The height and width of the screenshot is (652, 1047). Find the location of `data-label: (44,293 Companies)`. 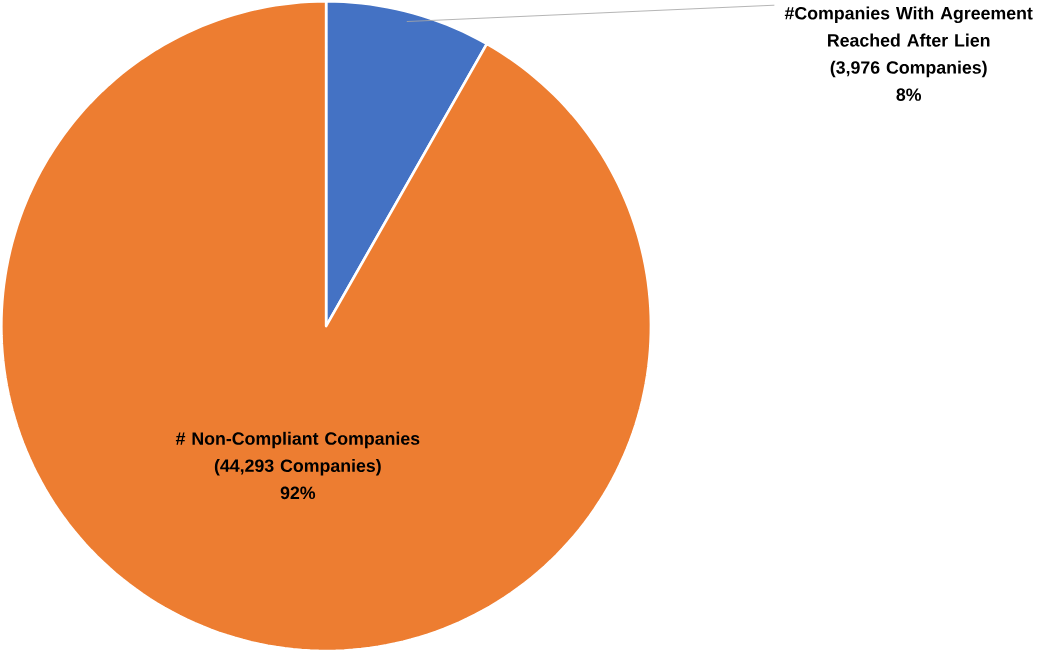

data-label: (44,293 Companies) is located at coordinates (297, 467).